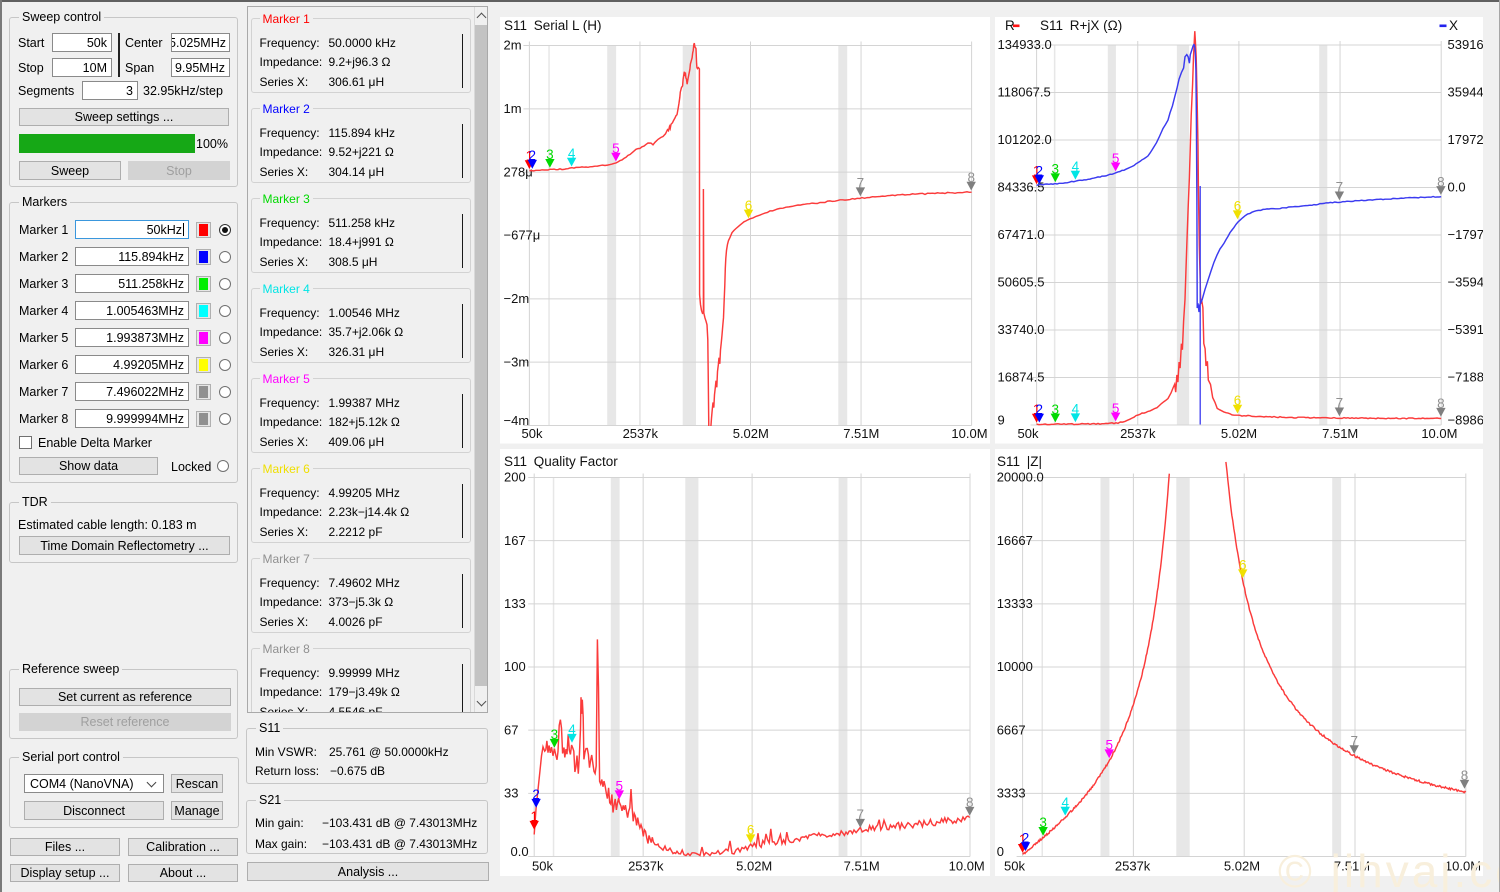  What do you see at coordinates (1001, 420) in the screenshot?
I see `svg-text: 9` at bounding box center [1001, 420].